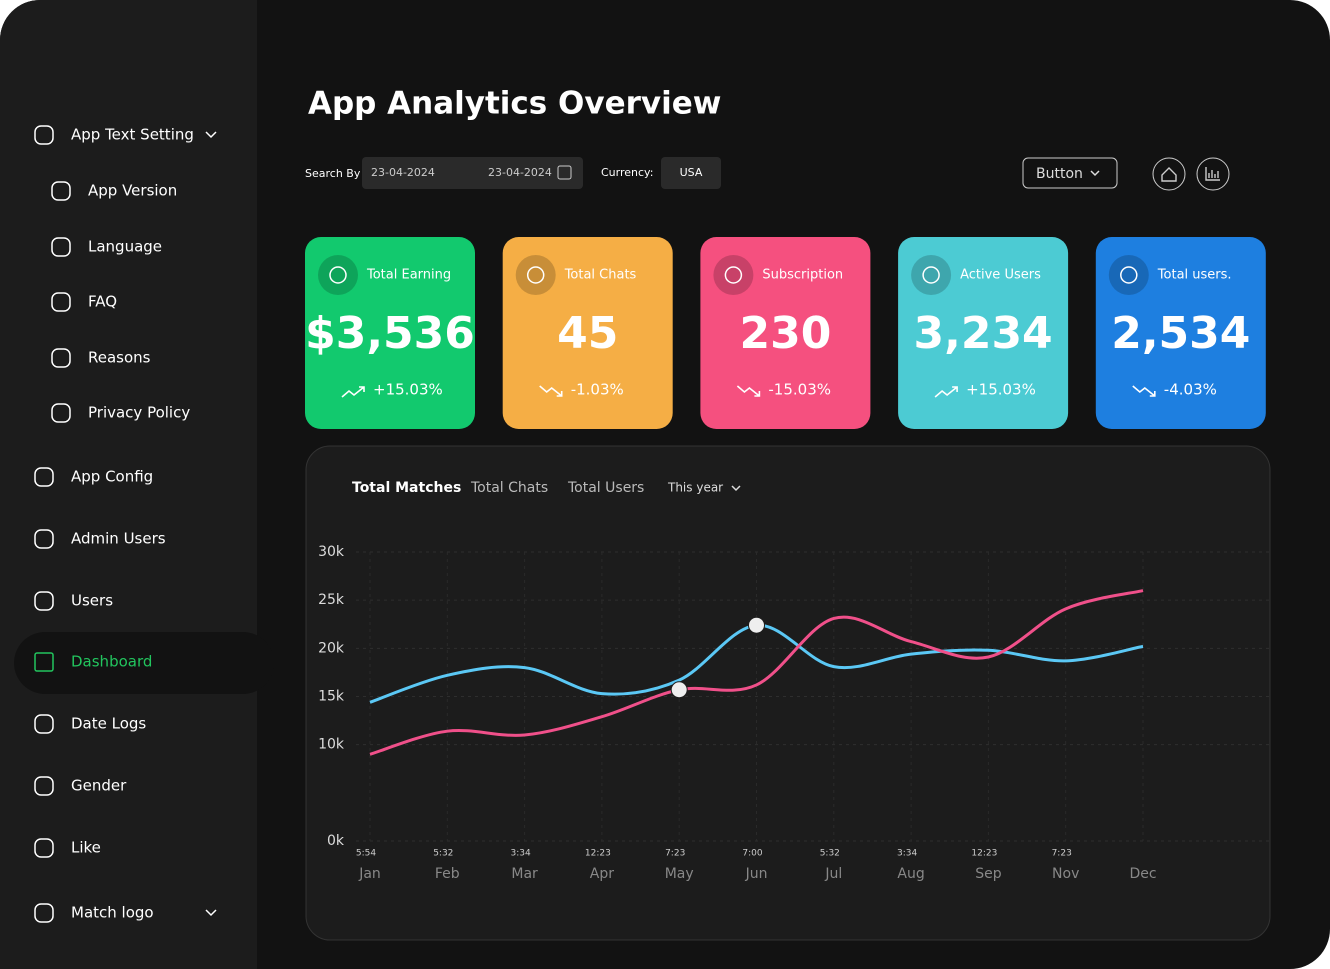  I want to click on x-tick-label: May, so click(679, 874).